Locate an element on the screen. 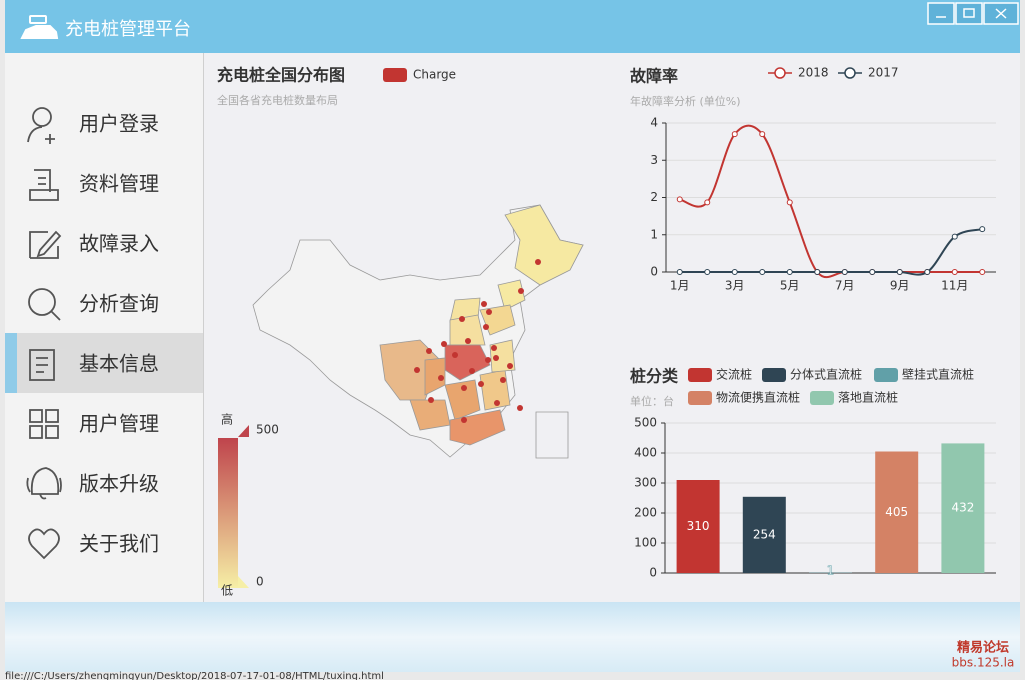 The image size is (1025, 684). y-tick-label: 200 is located at coordinates (645, 513).